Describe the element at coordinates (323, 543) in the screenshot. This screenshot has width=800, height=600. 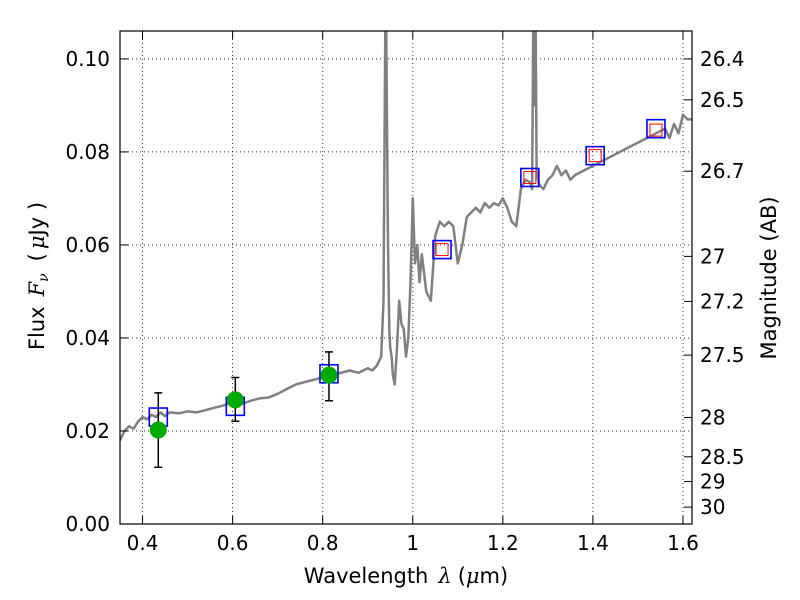
I see `x-tick-label: 0.8` at that location.